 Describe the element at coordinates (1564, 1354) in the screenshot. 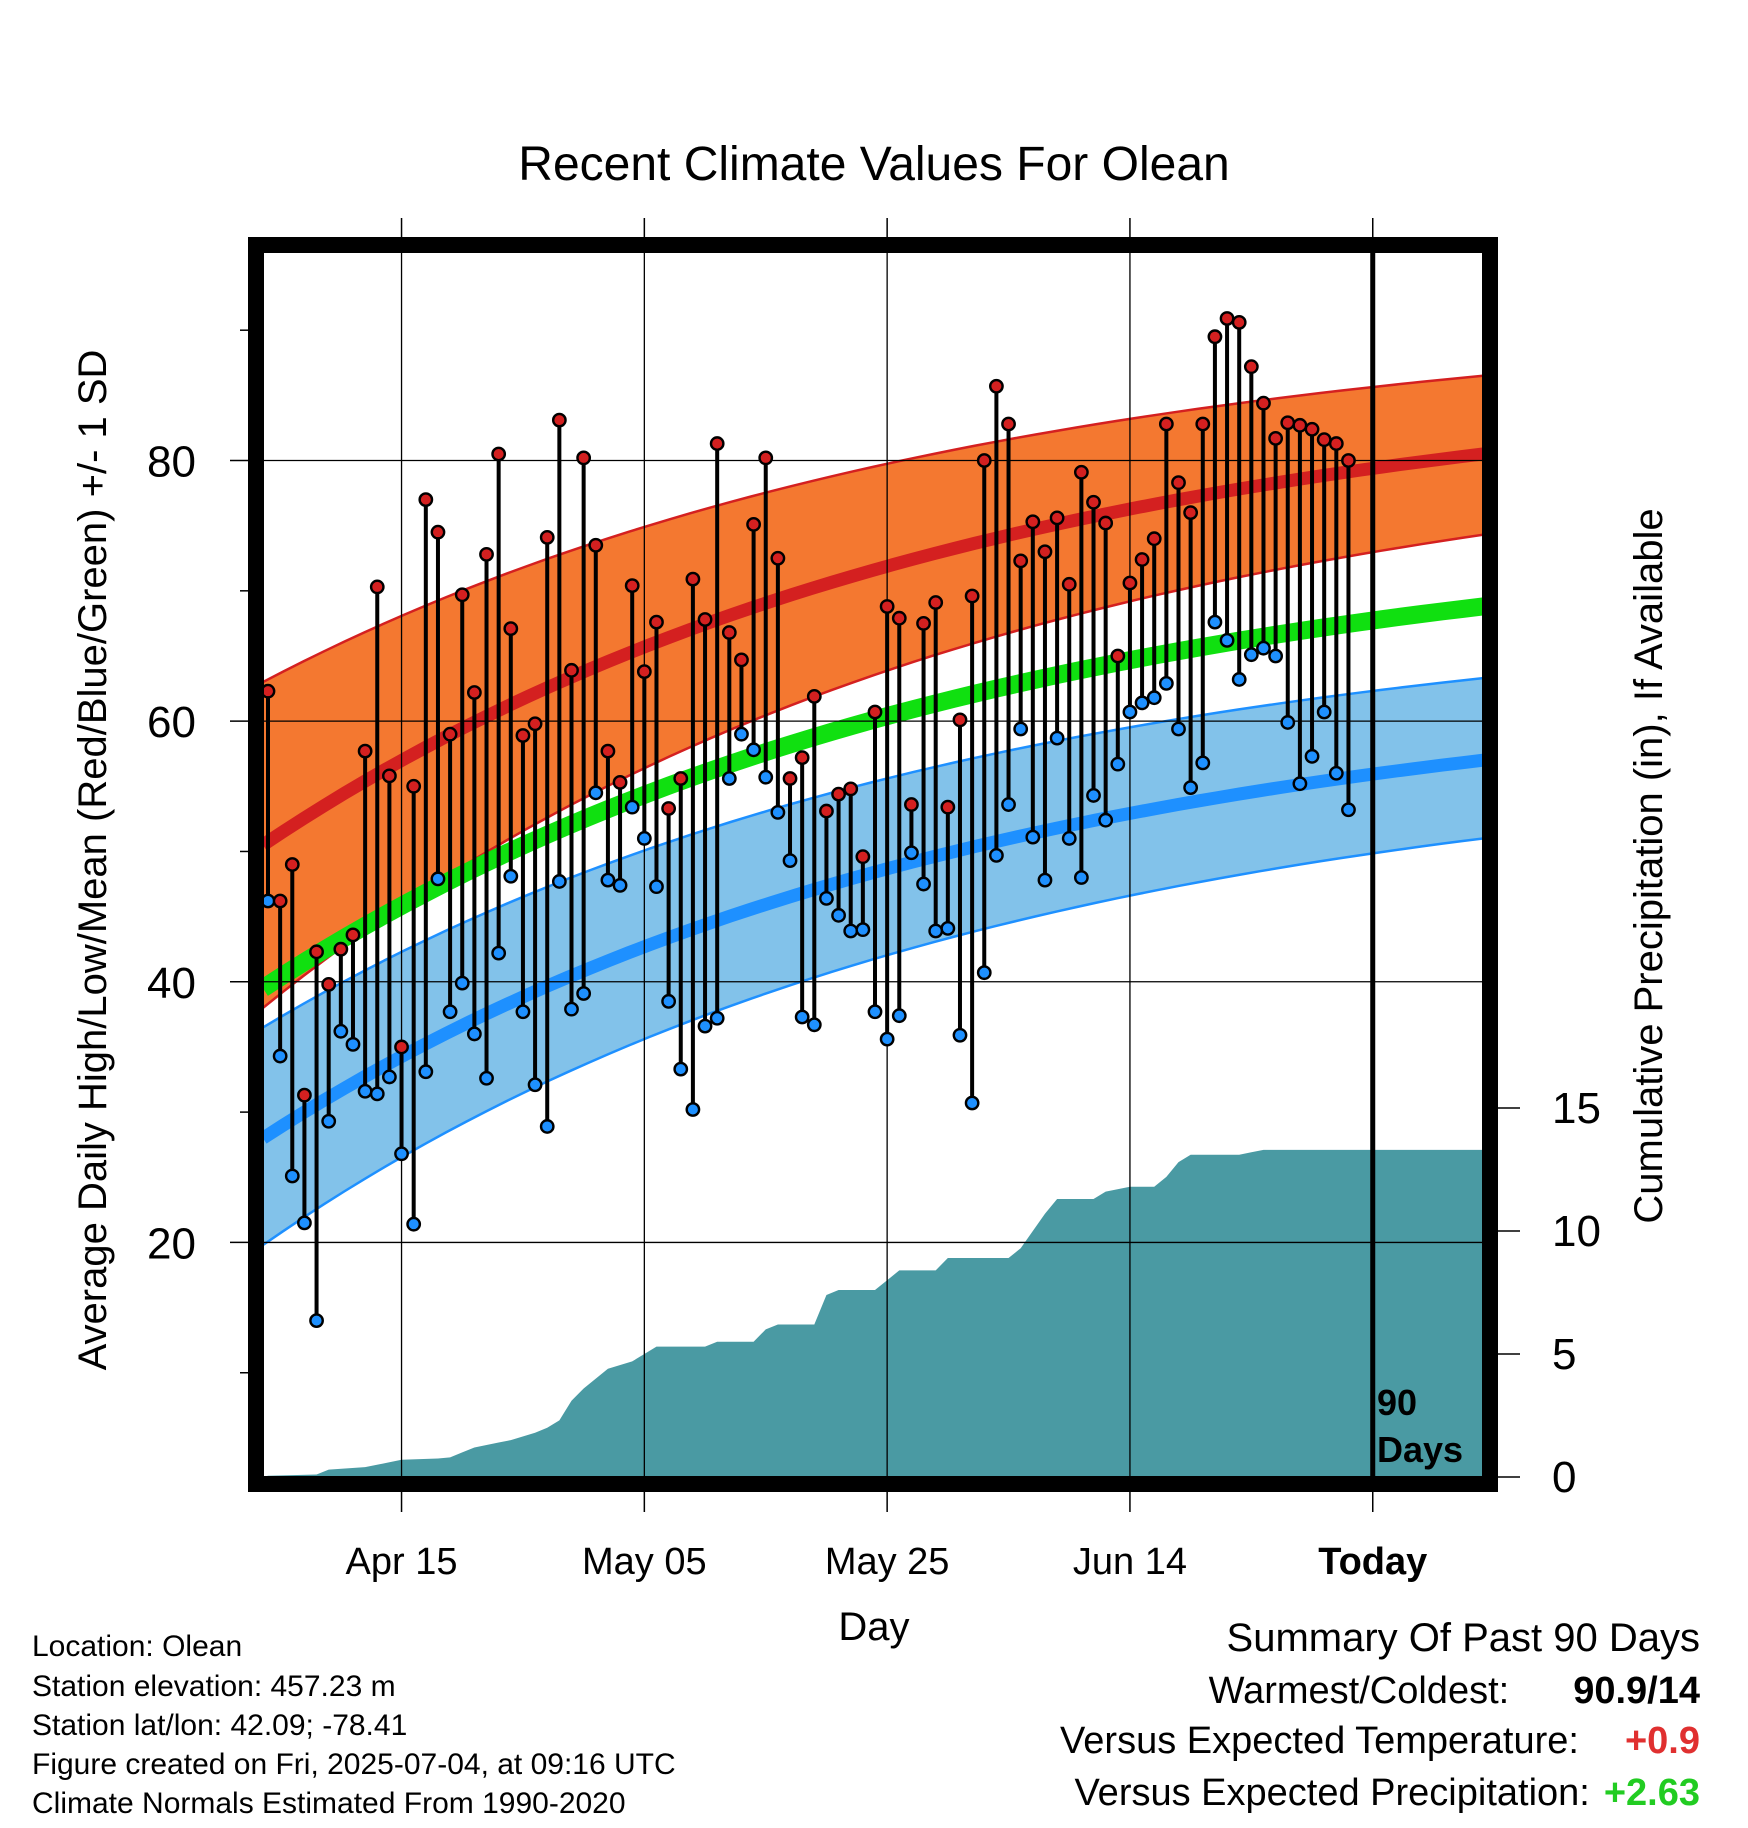

I see `y2-tick-label: 5` at that location.